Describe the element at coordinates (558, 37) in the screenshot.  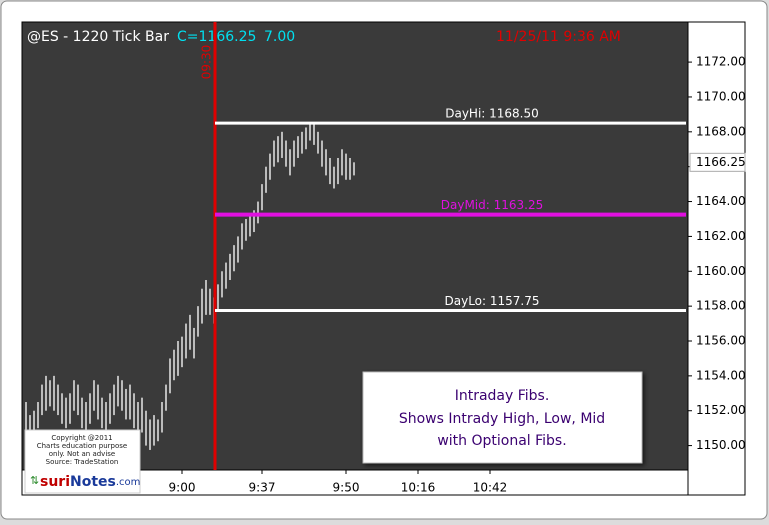
I see `timestamp: 11/25/11 9:36 AM` at that location.